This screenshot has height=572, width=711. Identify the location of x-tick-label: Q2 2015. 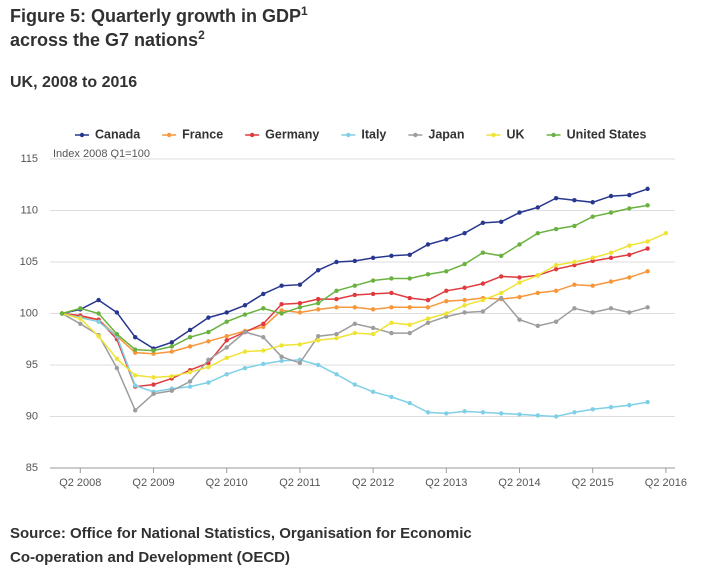
(593, 483).